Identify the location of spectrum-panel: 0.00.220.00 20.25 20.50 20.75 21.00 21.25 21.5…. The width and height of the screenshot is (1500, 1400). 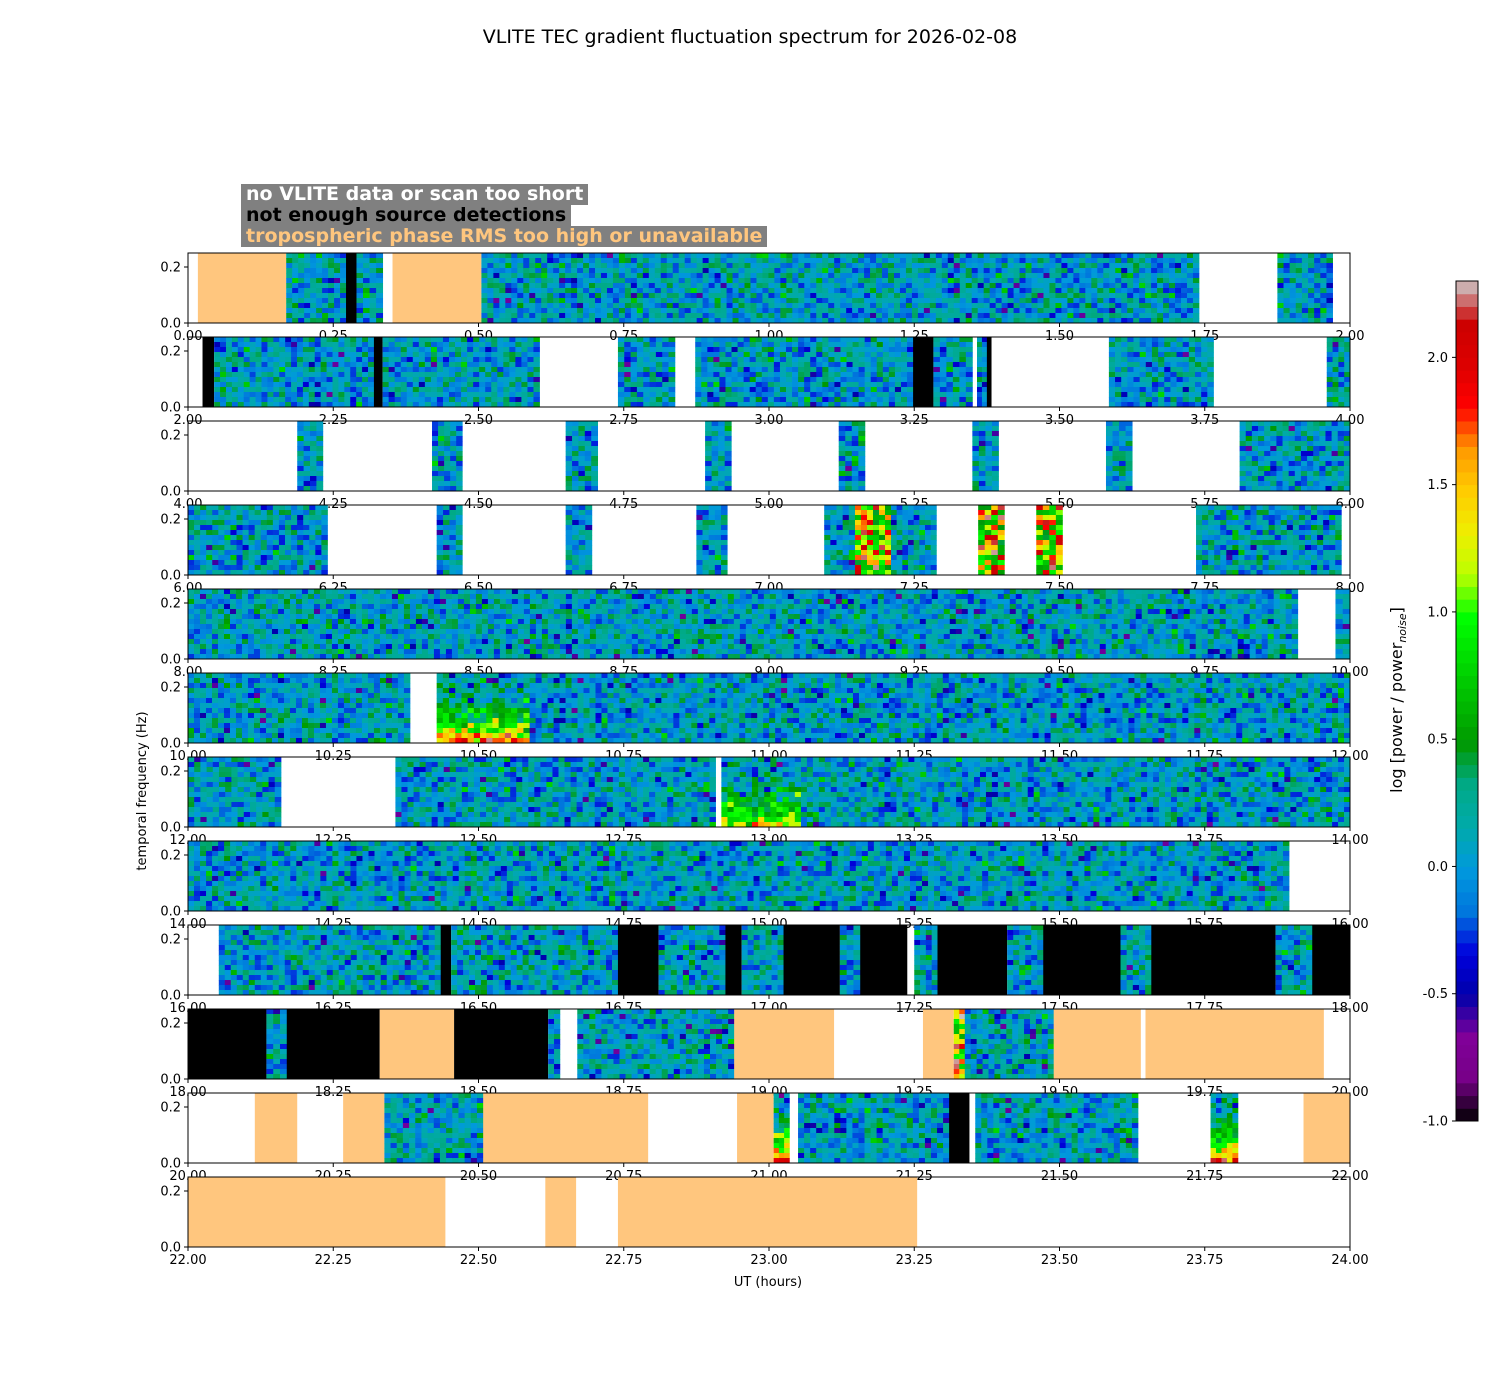
(764, 1138).